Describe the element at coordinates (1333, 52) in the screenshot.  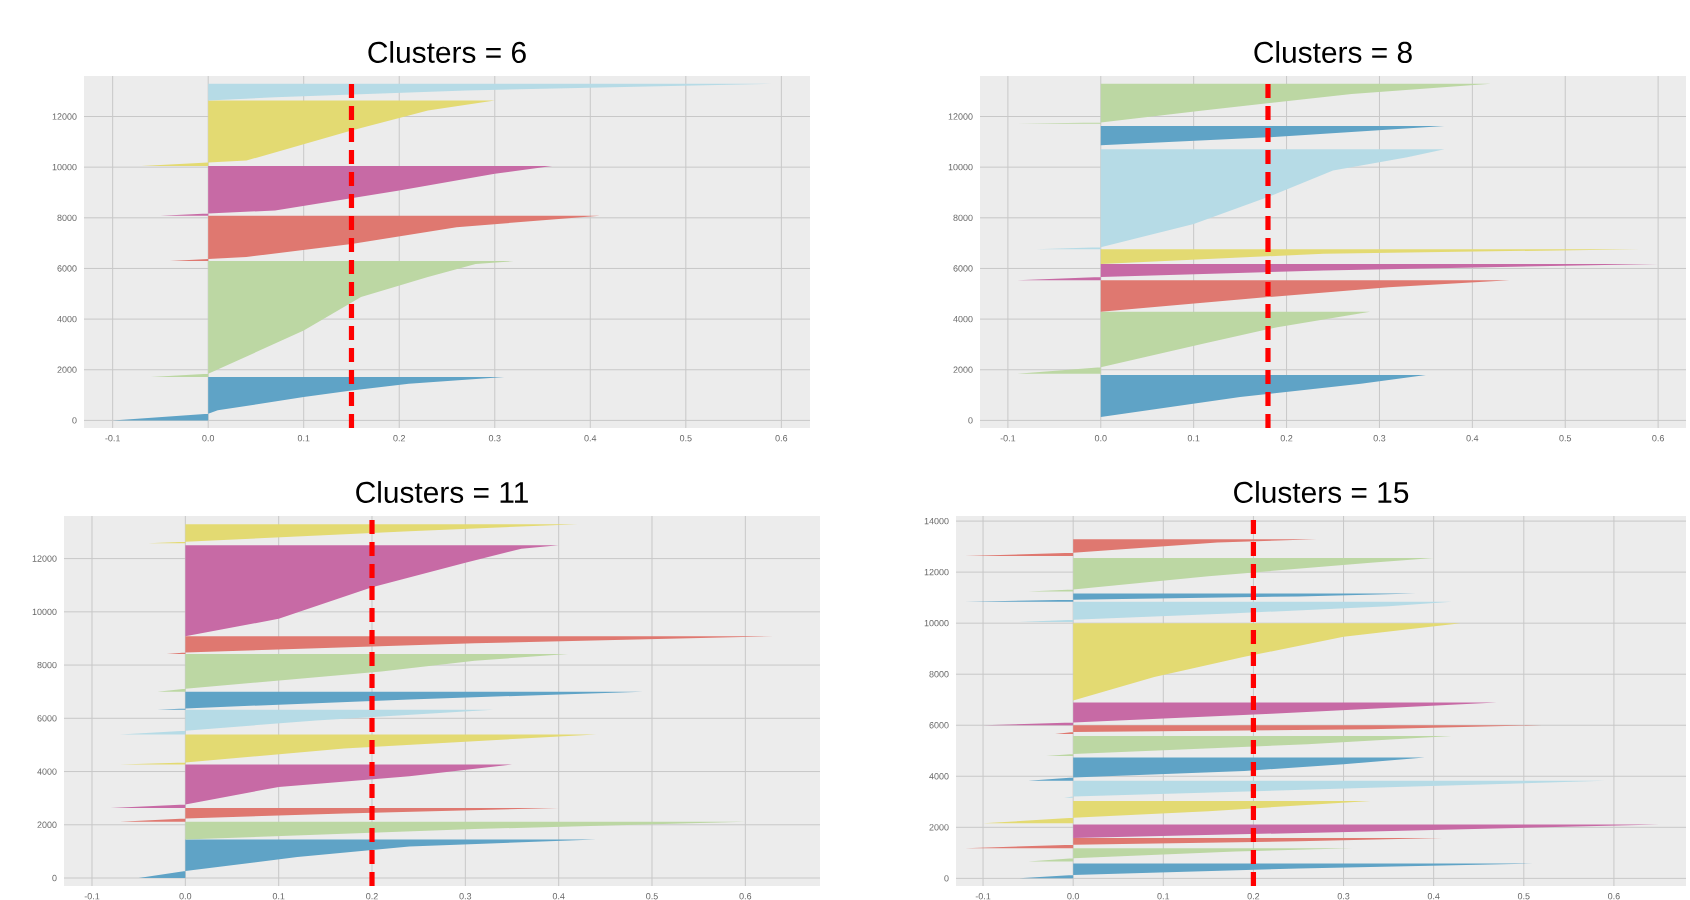
I see `chart-title: Clusters = 8` at that location.